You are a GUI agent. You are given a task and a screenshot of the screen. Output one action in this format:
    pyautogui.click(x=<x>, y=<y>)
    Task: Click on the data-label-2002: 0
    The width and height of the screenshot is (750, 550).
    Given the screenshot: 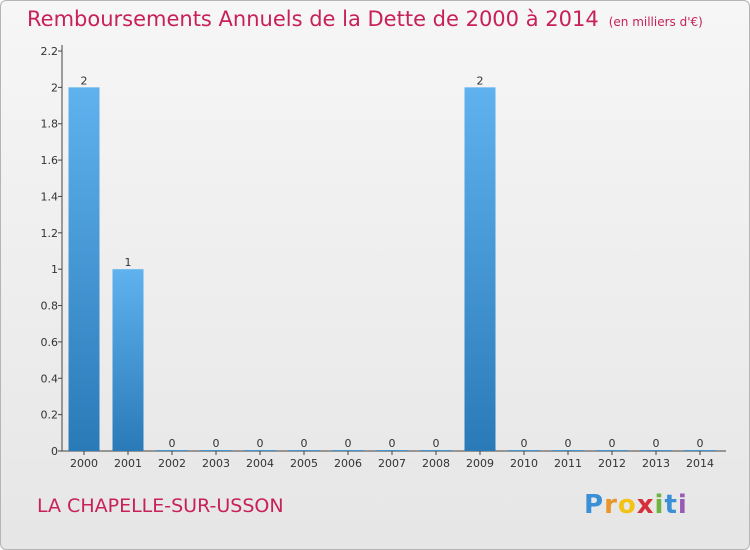 What is the action you would take?
    pyautogui.click(x=172, y=443)
    